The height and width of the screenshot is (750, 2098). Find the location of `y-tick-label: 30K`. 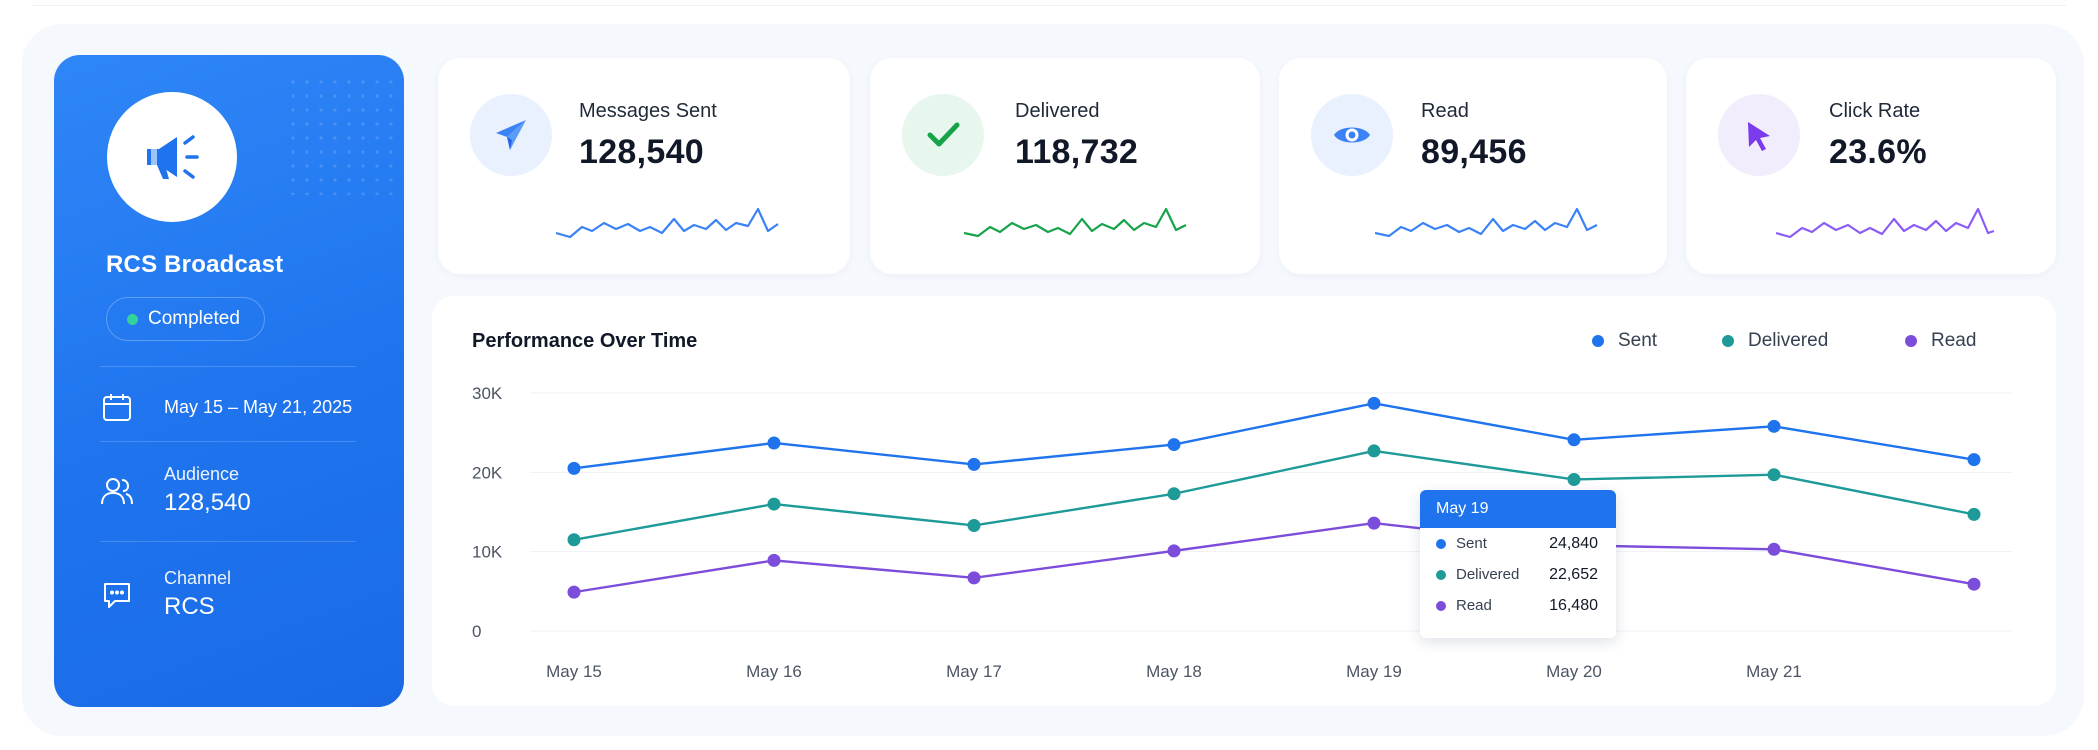

y-tick-label: 30K is located at coordinates (487, 393).